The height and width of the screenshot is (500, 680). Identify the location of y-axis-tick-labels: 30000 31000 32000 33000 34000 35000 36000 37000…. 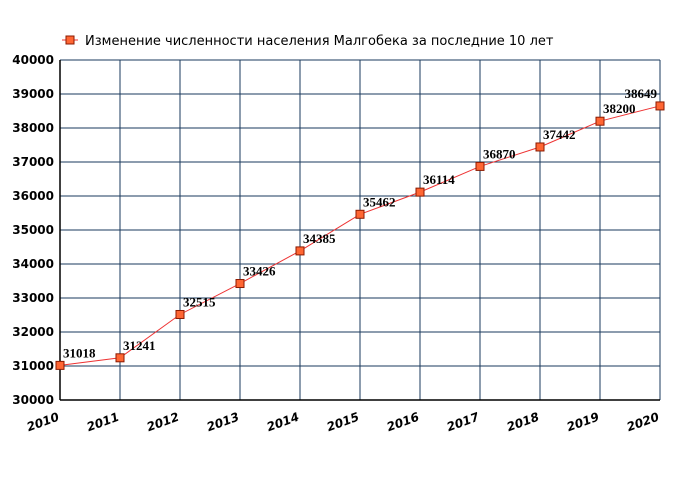
(33, 230).